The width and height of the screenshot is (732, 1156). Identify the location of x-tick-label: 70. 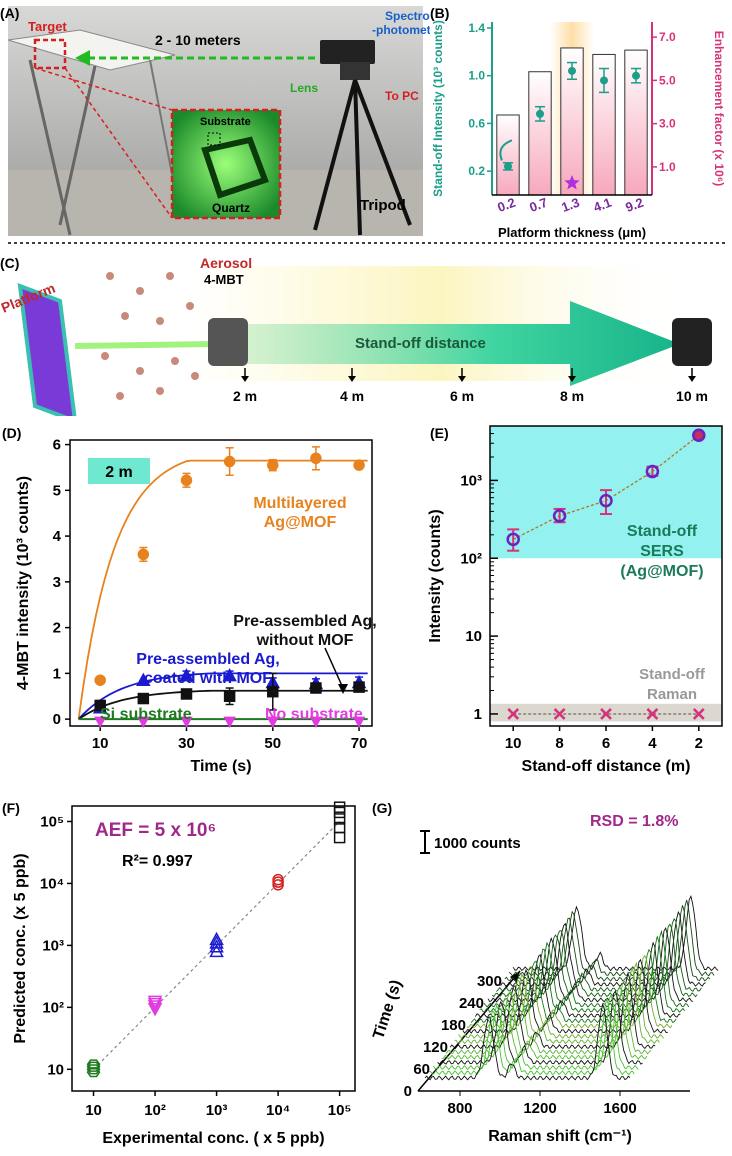
(359, 743).